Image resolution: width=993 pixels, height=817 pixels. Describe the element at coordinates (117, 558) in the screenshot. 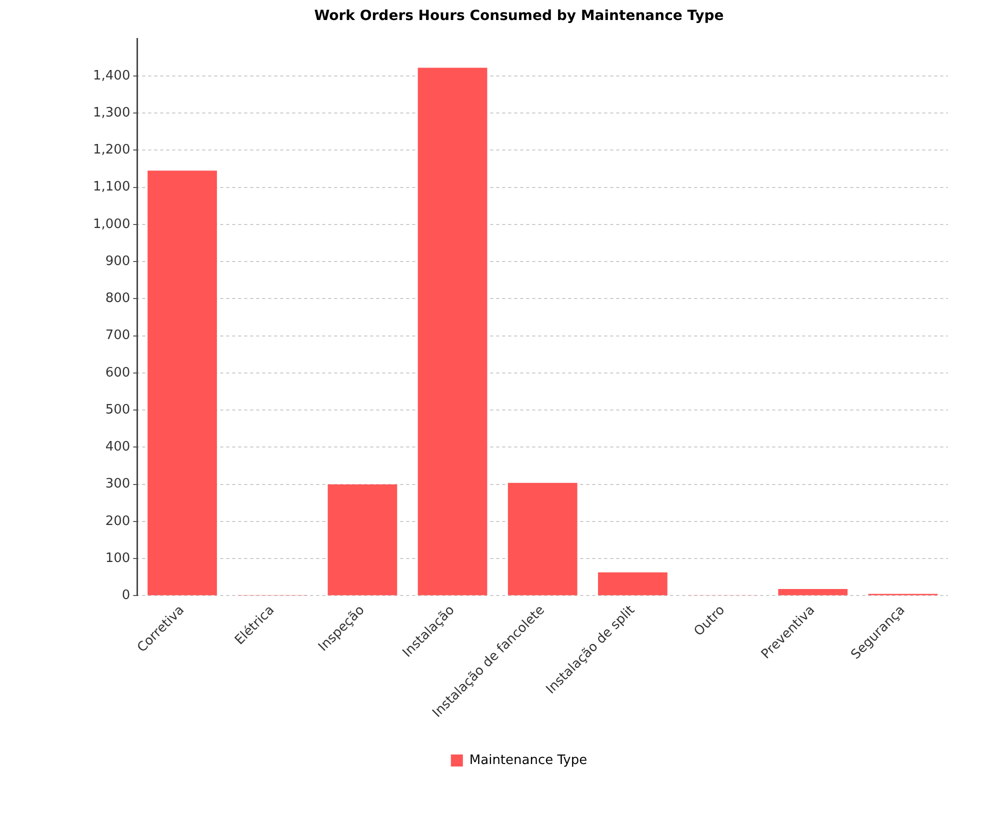

I see `y-tick-label: 100` at that location.